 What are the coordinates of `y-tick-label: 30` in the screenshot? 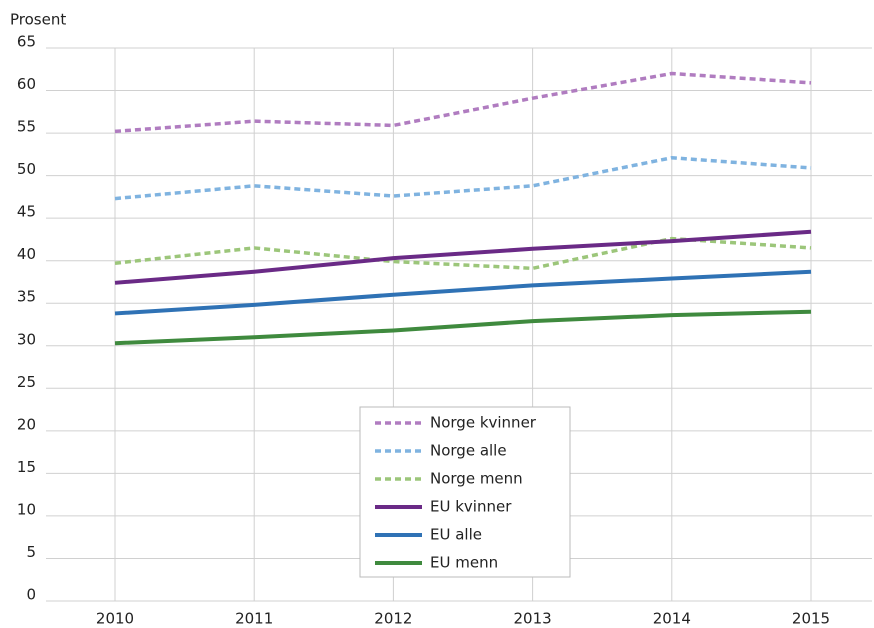 It's located at (26, 339).